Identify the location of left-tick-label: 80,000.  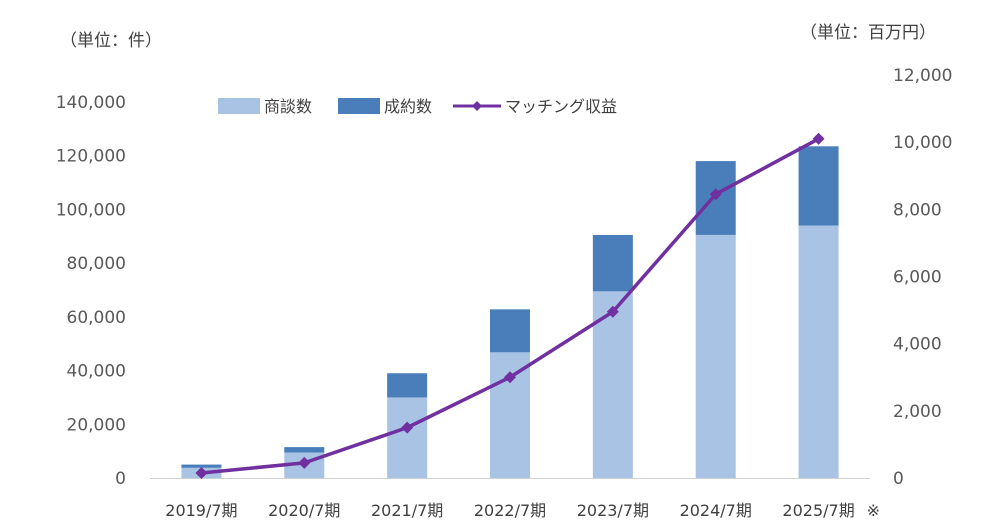
(96, 264).